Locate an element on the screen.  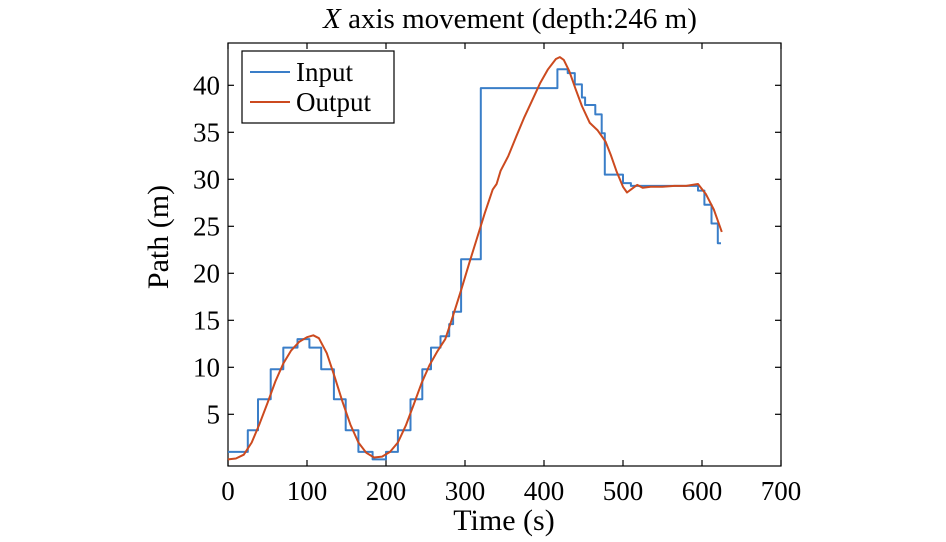
x-tick-label-600: 600 is located at coordinates (702, 491).